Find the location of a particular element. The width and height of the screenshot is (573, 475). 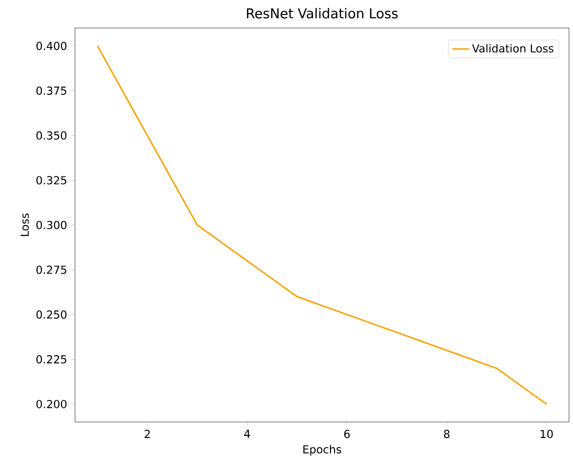

x-axis-title: Epochs is located at coordinates (322, 450).